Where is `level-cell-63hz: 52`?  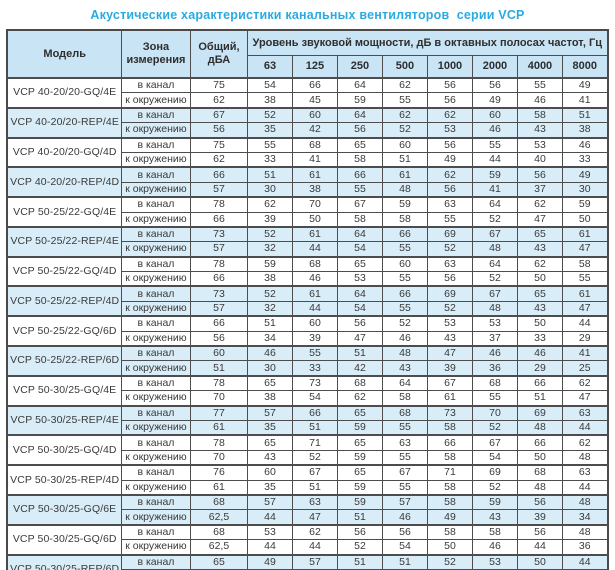 level-cell-63hz: 52 is located at coordinates (269, 293).